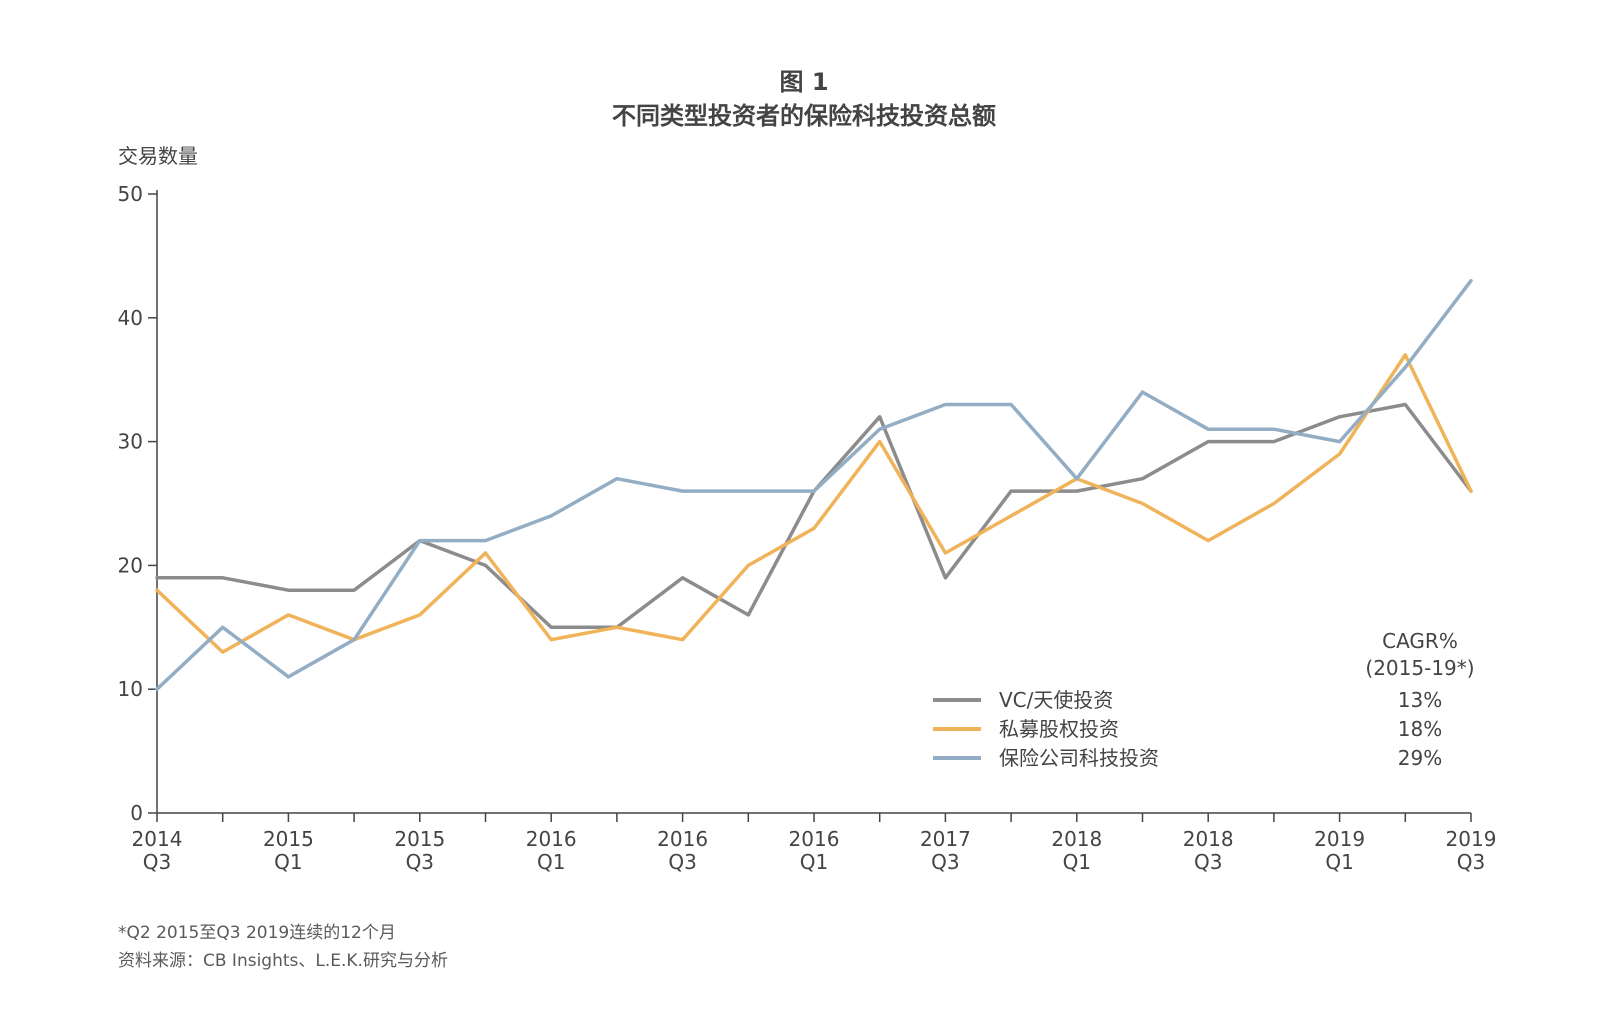 Image resolution: width=1608 pixels, height=1028 pixels. Describe the element at coordinates (130, 318) in the screenshot. I see `y-tick-label: 40` at that location.